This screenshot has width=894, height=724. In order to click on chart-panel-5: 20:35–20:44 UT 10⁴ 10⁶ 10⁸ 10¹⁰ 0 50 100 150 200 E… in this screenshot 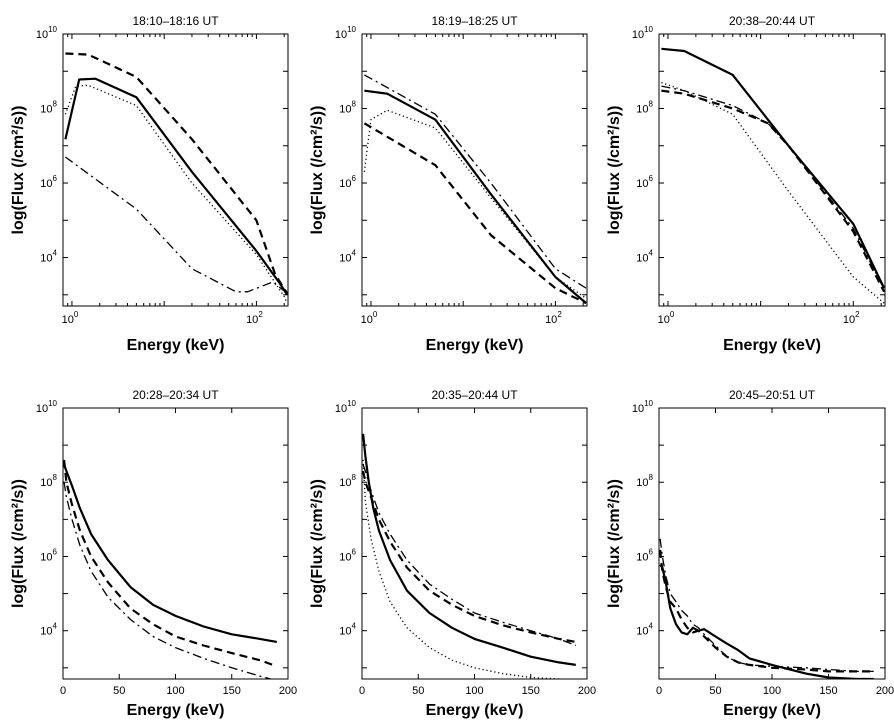, I will do `click(452, 553)`.